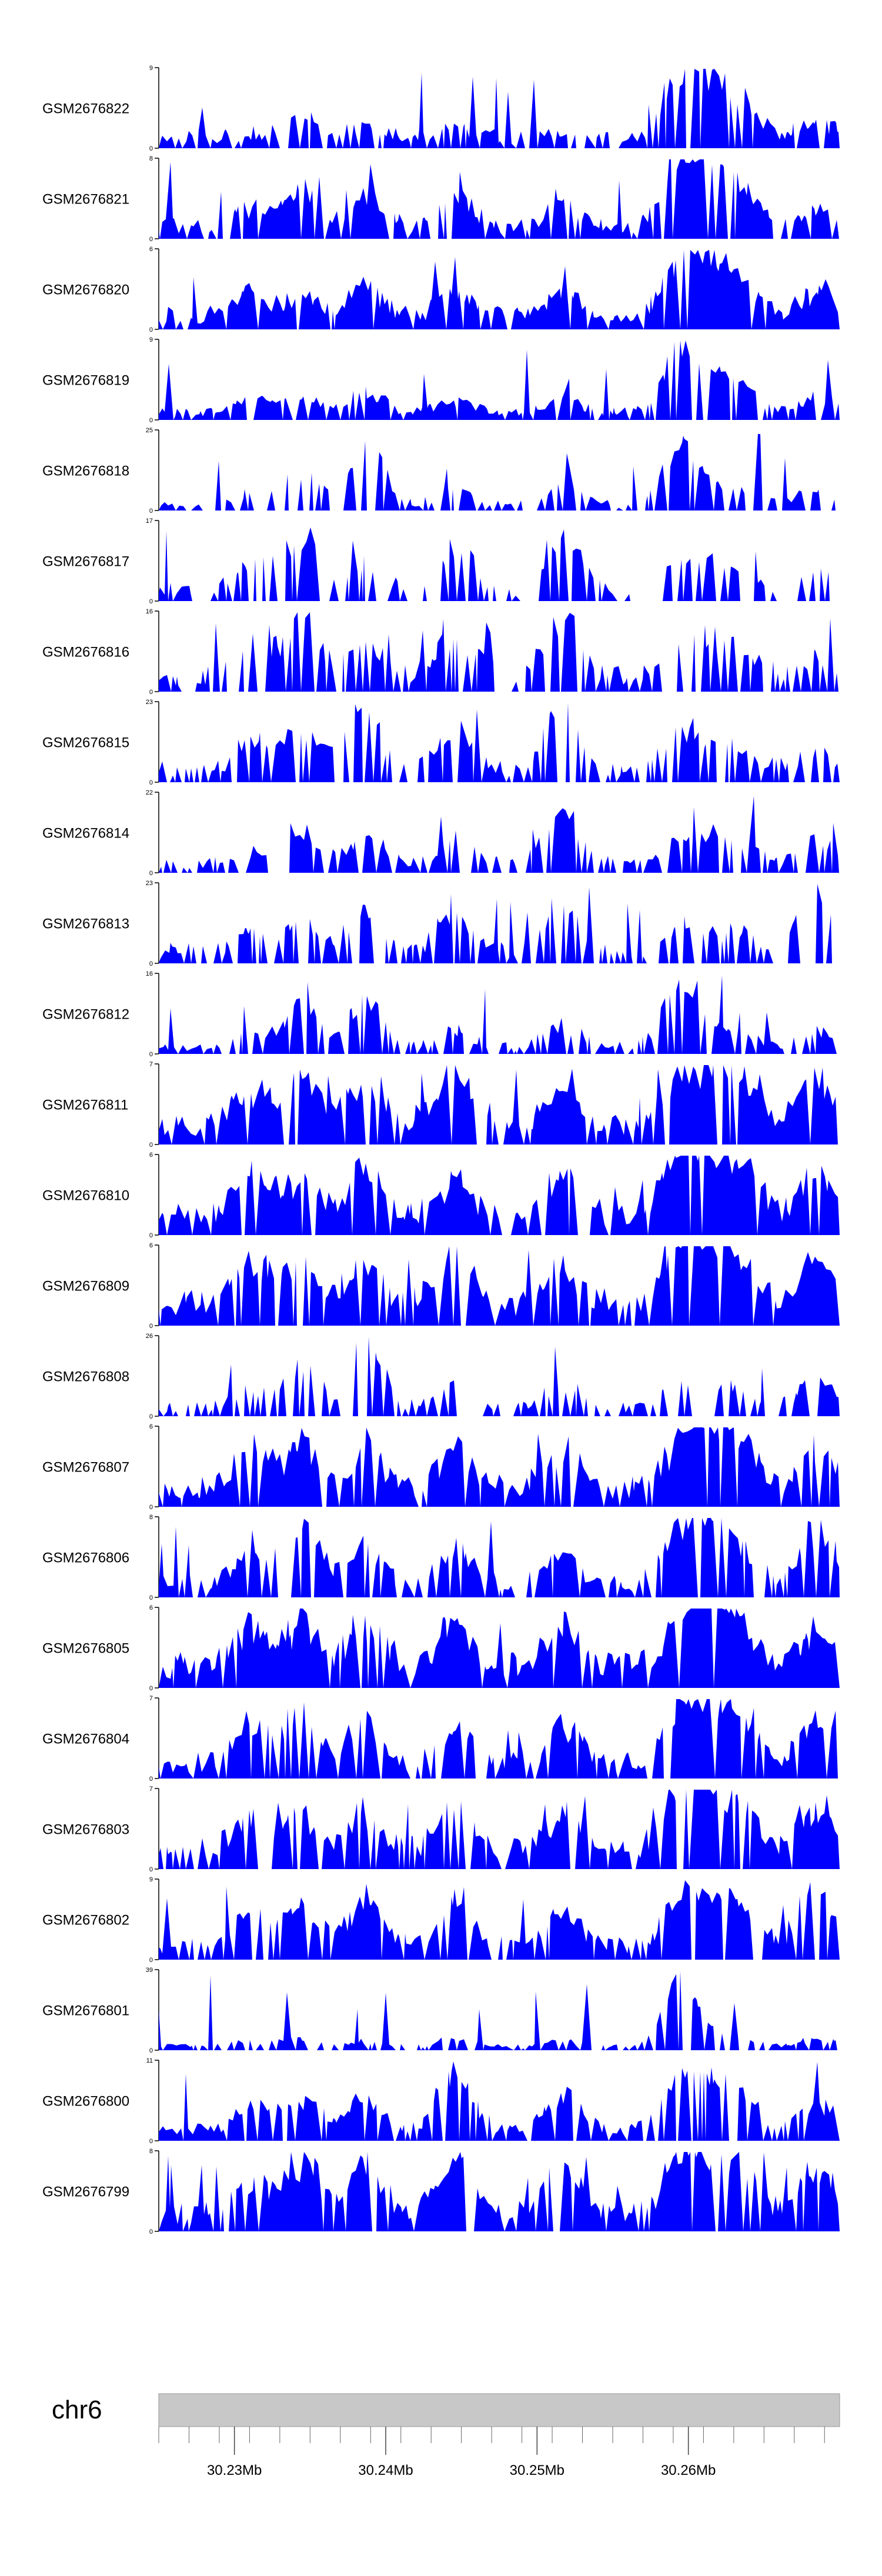 The width and height of the screenshot is (882, 2576). What do you see at coordinates (85, 1105) in the screenshot?
I see `track-label: GSM2676811` at bounding box center [85, 1105].